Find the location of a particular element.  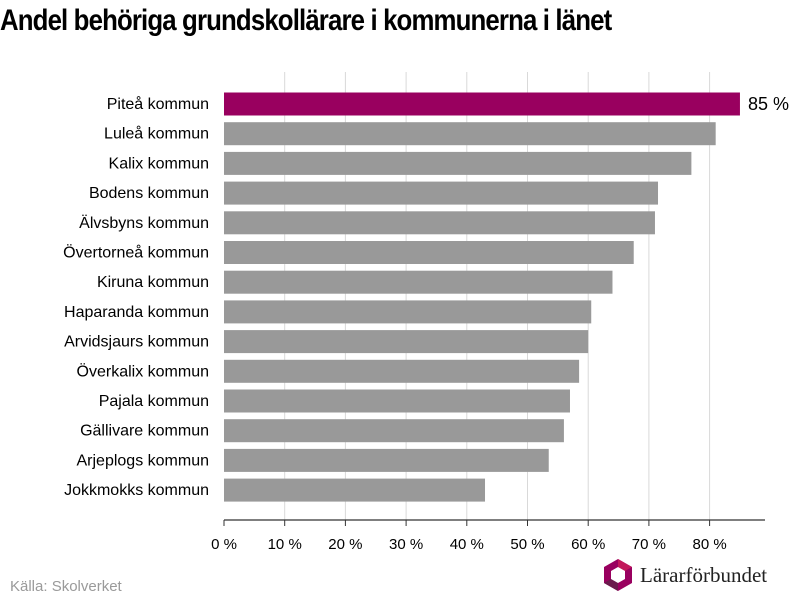

category-label: Bodens kommun is located at coordinates (149, 193).